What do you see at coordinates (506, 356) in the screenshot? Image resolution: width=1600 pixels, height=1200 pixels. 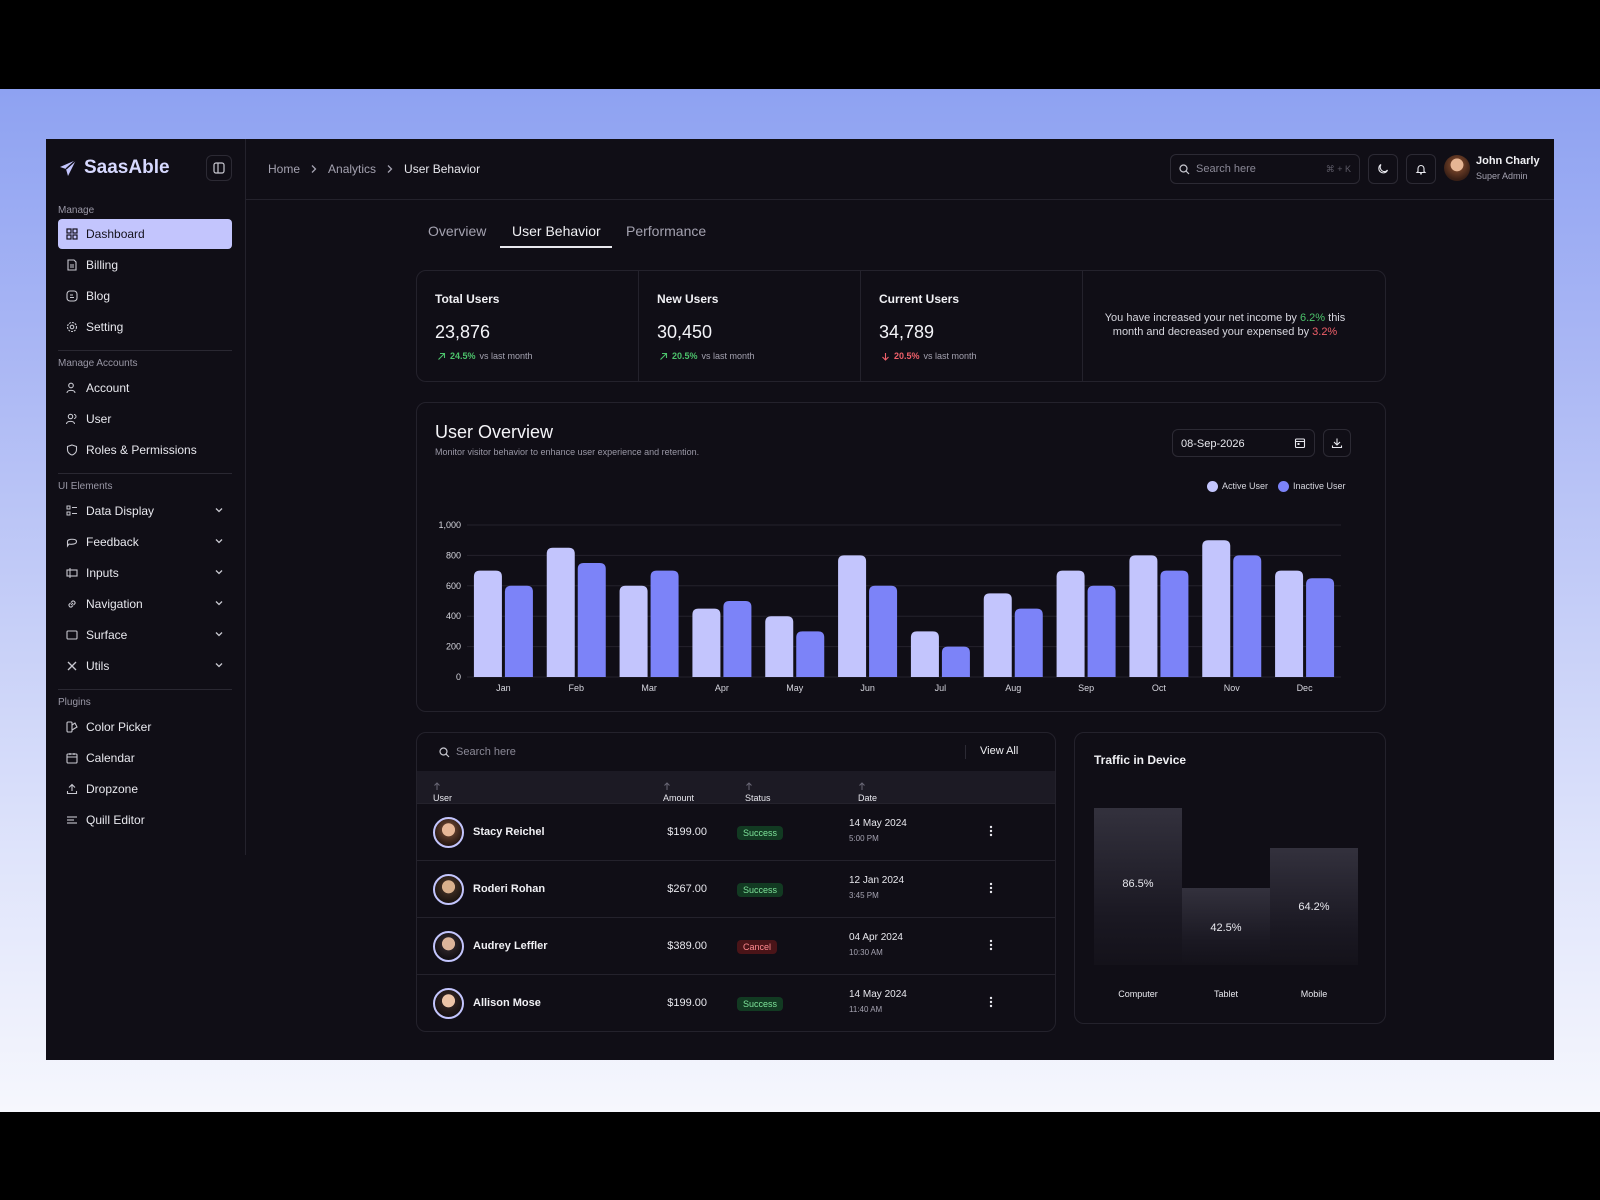 I see `stat-note: vs last month` at bounding box center [506, 356].